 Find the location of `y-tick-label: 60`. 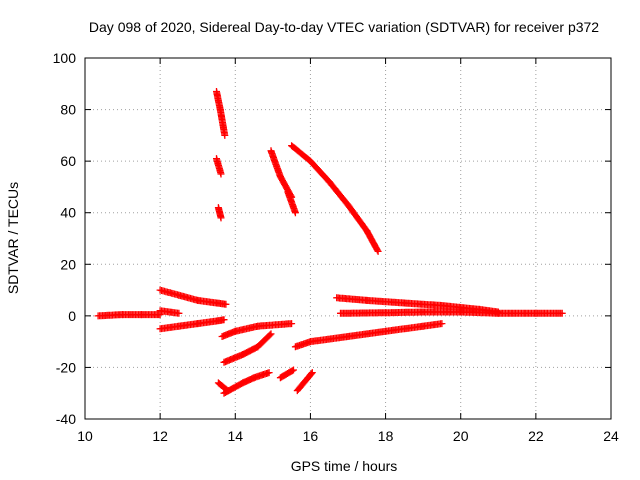

y-tick-label: 60 is located at coordinates (68, 161).